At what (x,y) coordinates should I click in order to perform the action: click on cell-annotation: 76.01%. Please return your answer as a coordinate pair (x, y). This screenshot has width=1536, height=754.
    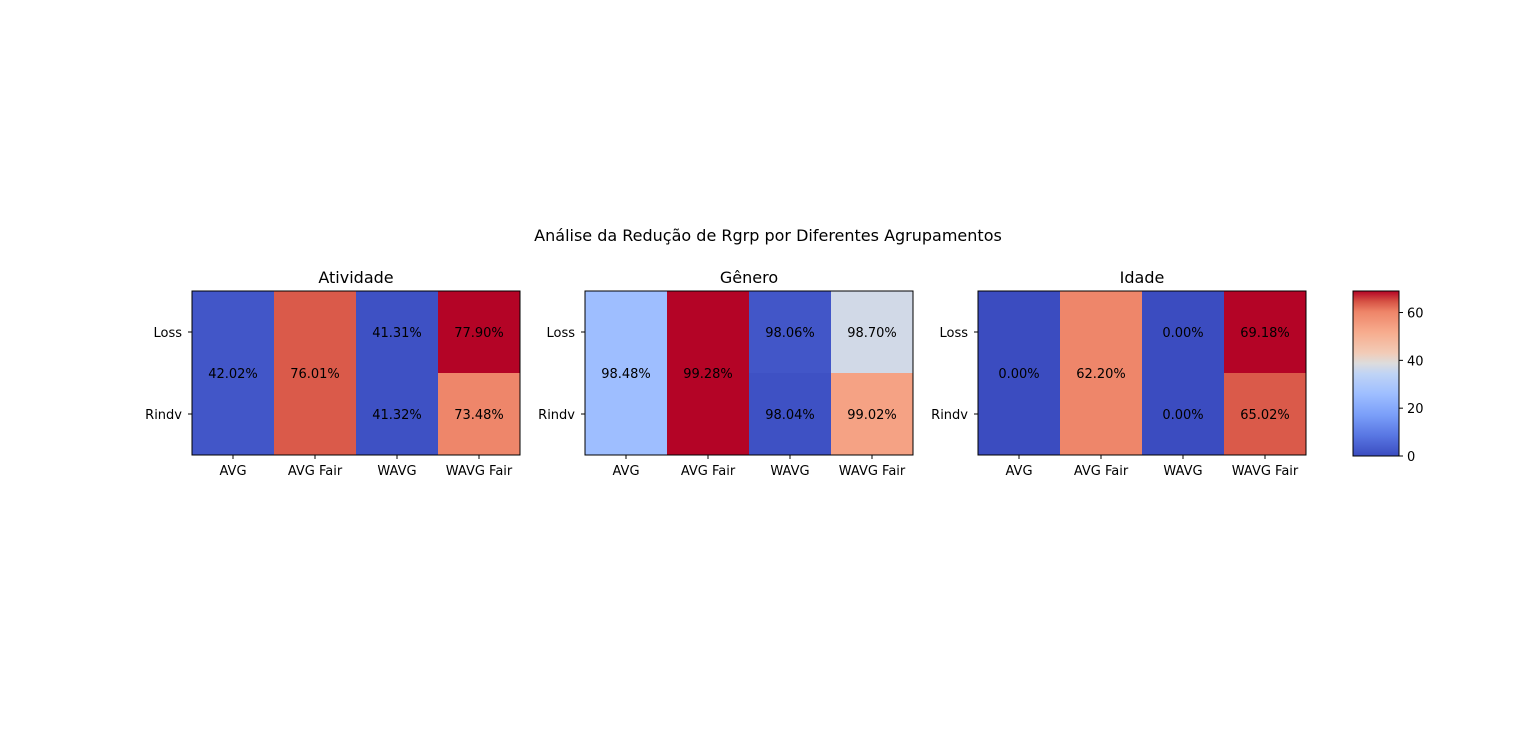
    Looking at the image, I should click on (315, 374).